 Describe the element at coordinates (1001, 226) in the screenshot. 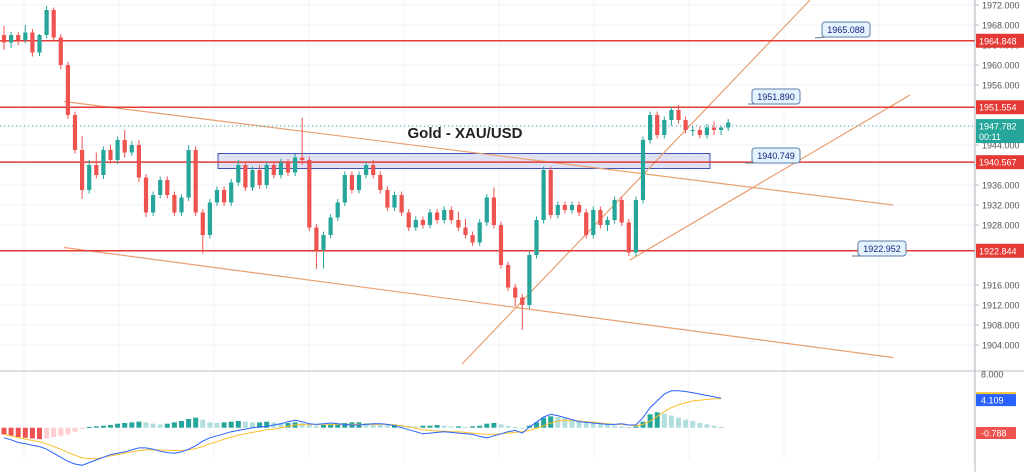

I see `price-tick-label: 1928.000` at that location.